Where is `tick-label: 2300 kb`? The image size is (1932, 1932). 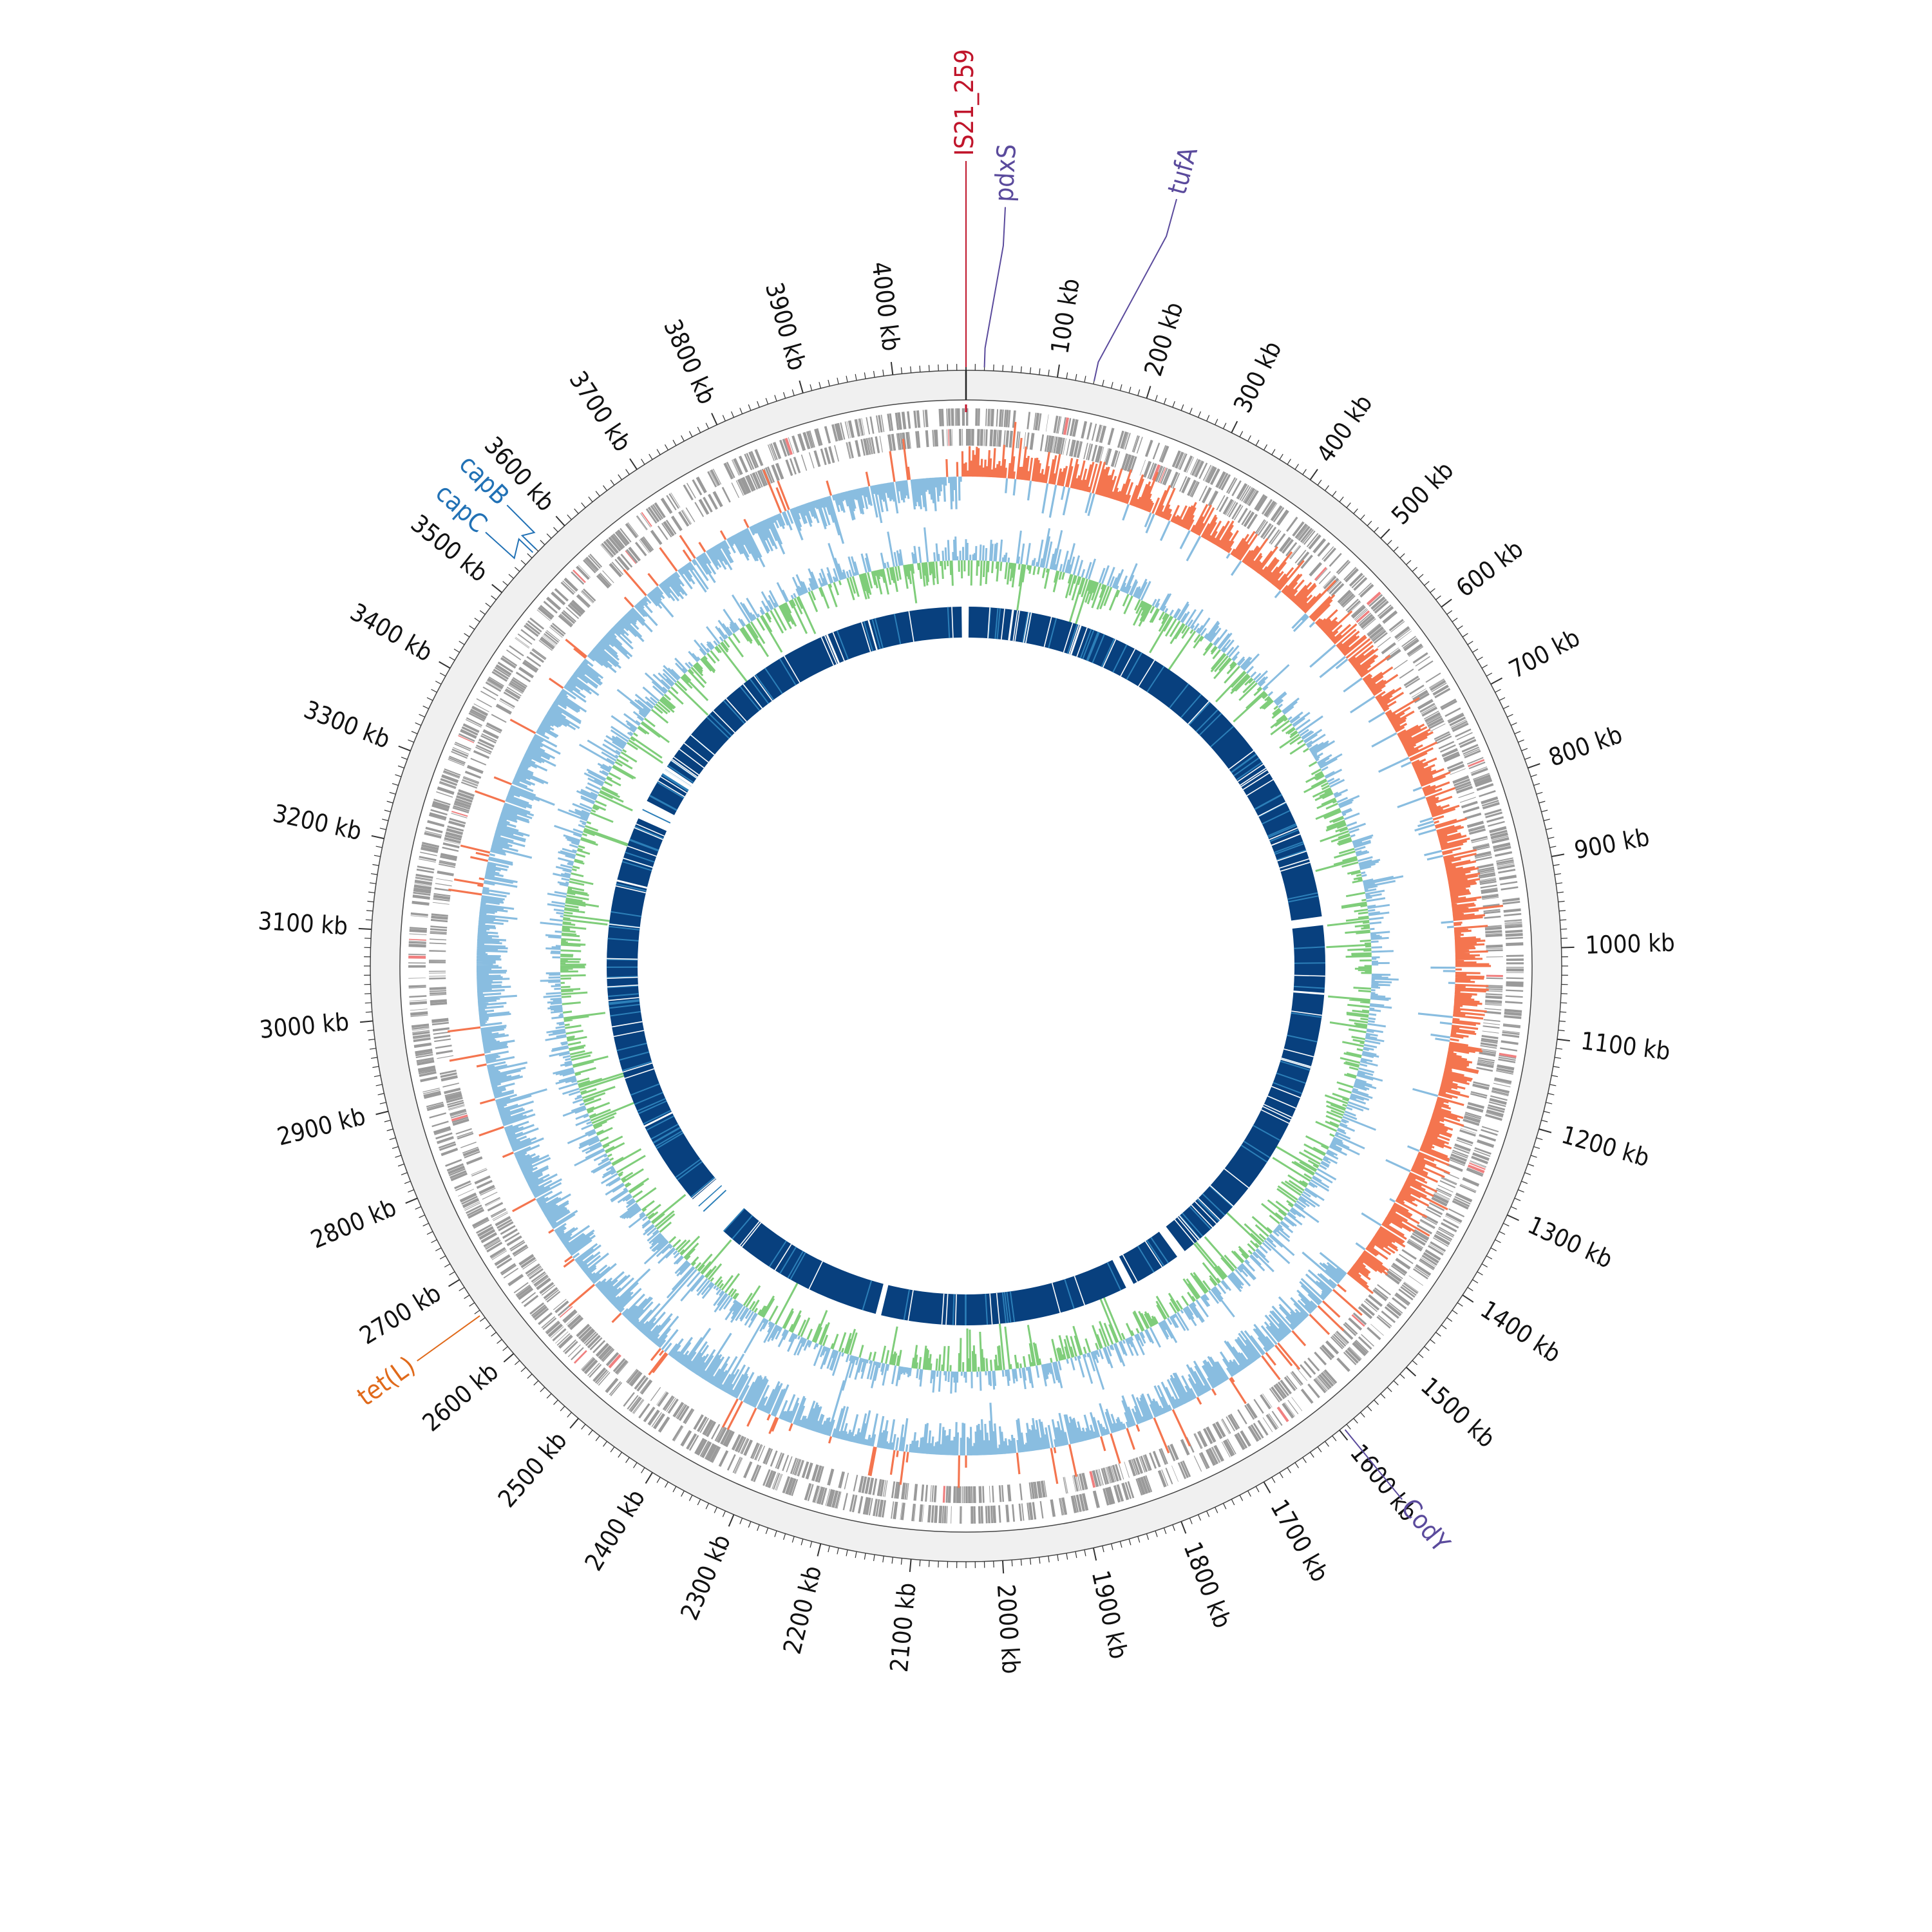
tick-label: 2300 kb is located at coordinates (706, 1577).